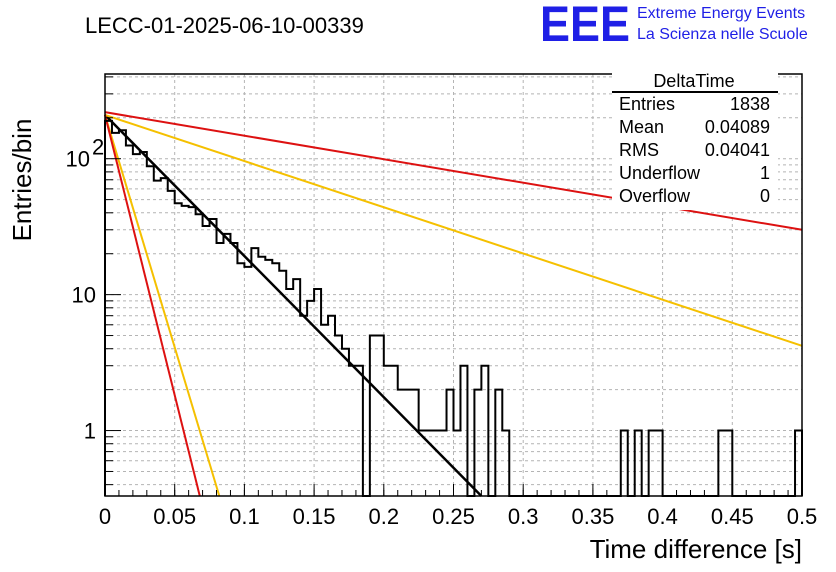 The image size is (836, 572). Describe the element at coordinates (384, 516) in the screenshot. I see `x-tick-label: 0.2` at that location.